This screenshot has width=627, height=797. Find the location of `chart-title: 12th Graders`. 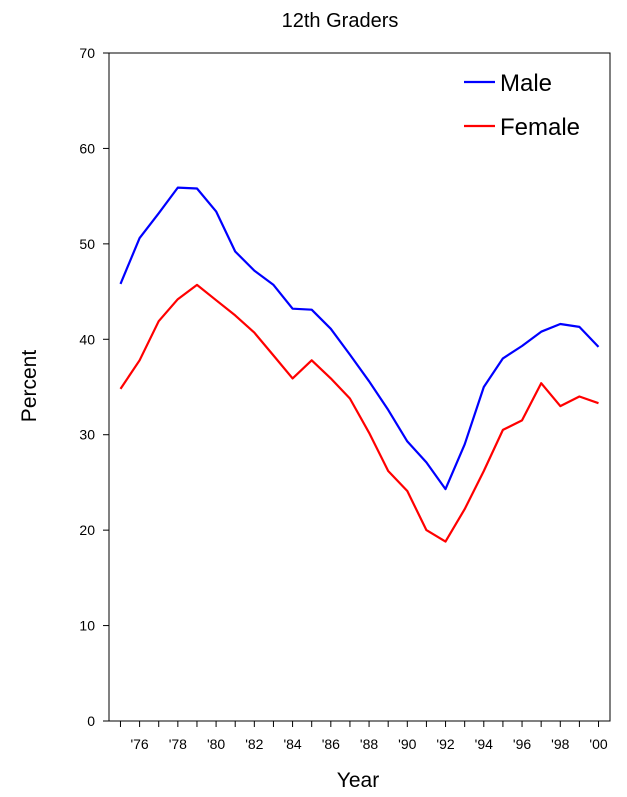

chart-title: 12th Graders is located at coordinates (340, 21).